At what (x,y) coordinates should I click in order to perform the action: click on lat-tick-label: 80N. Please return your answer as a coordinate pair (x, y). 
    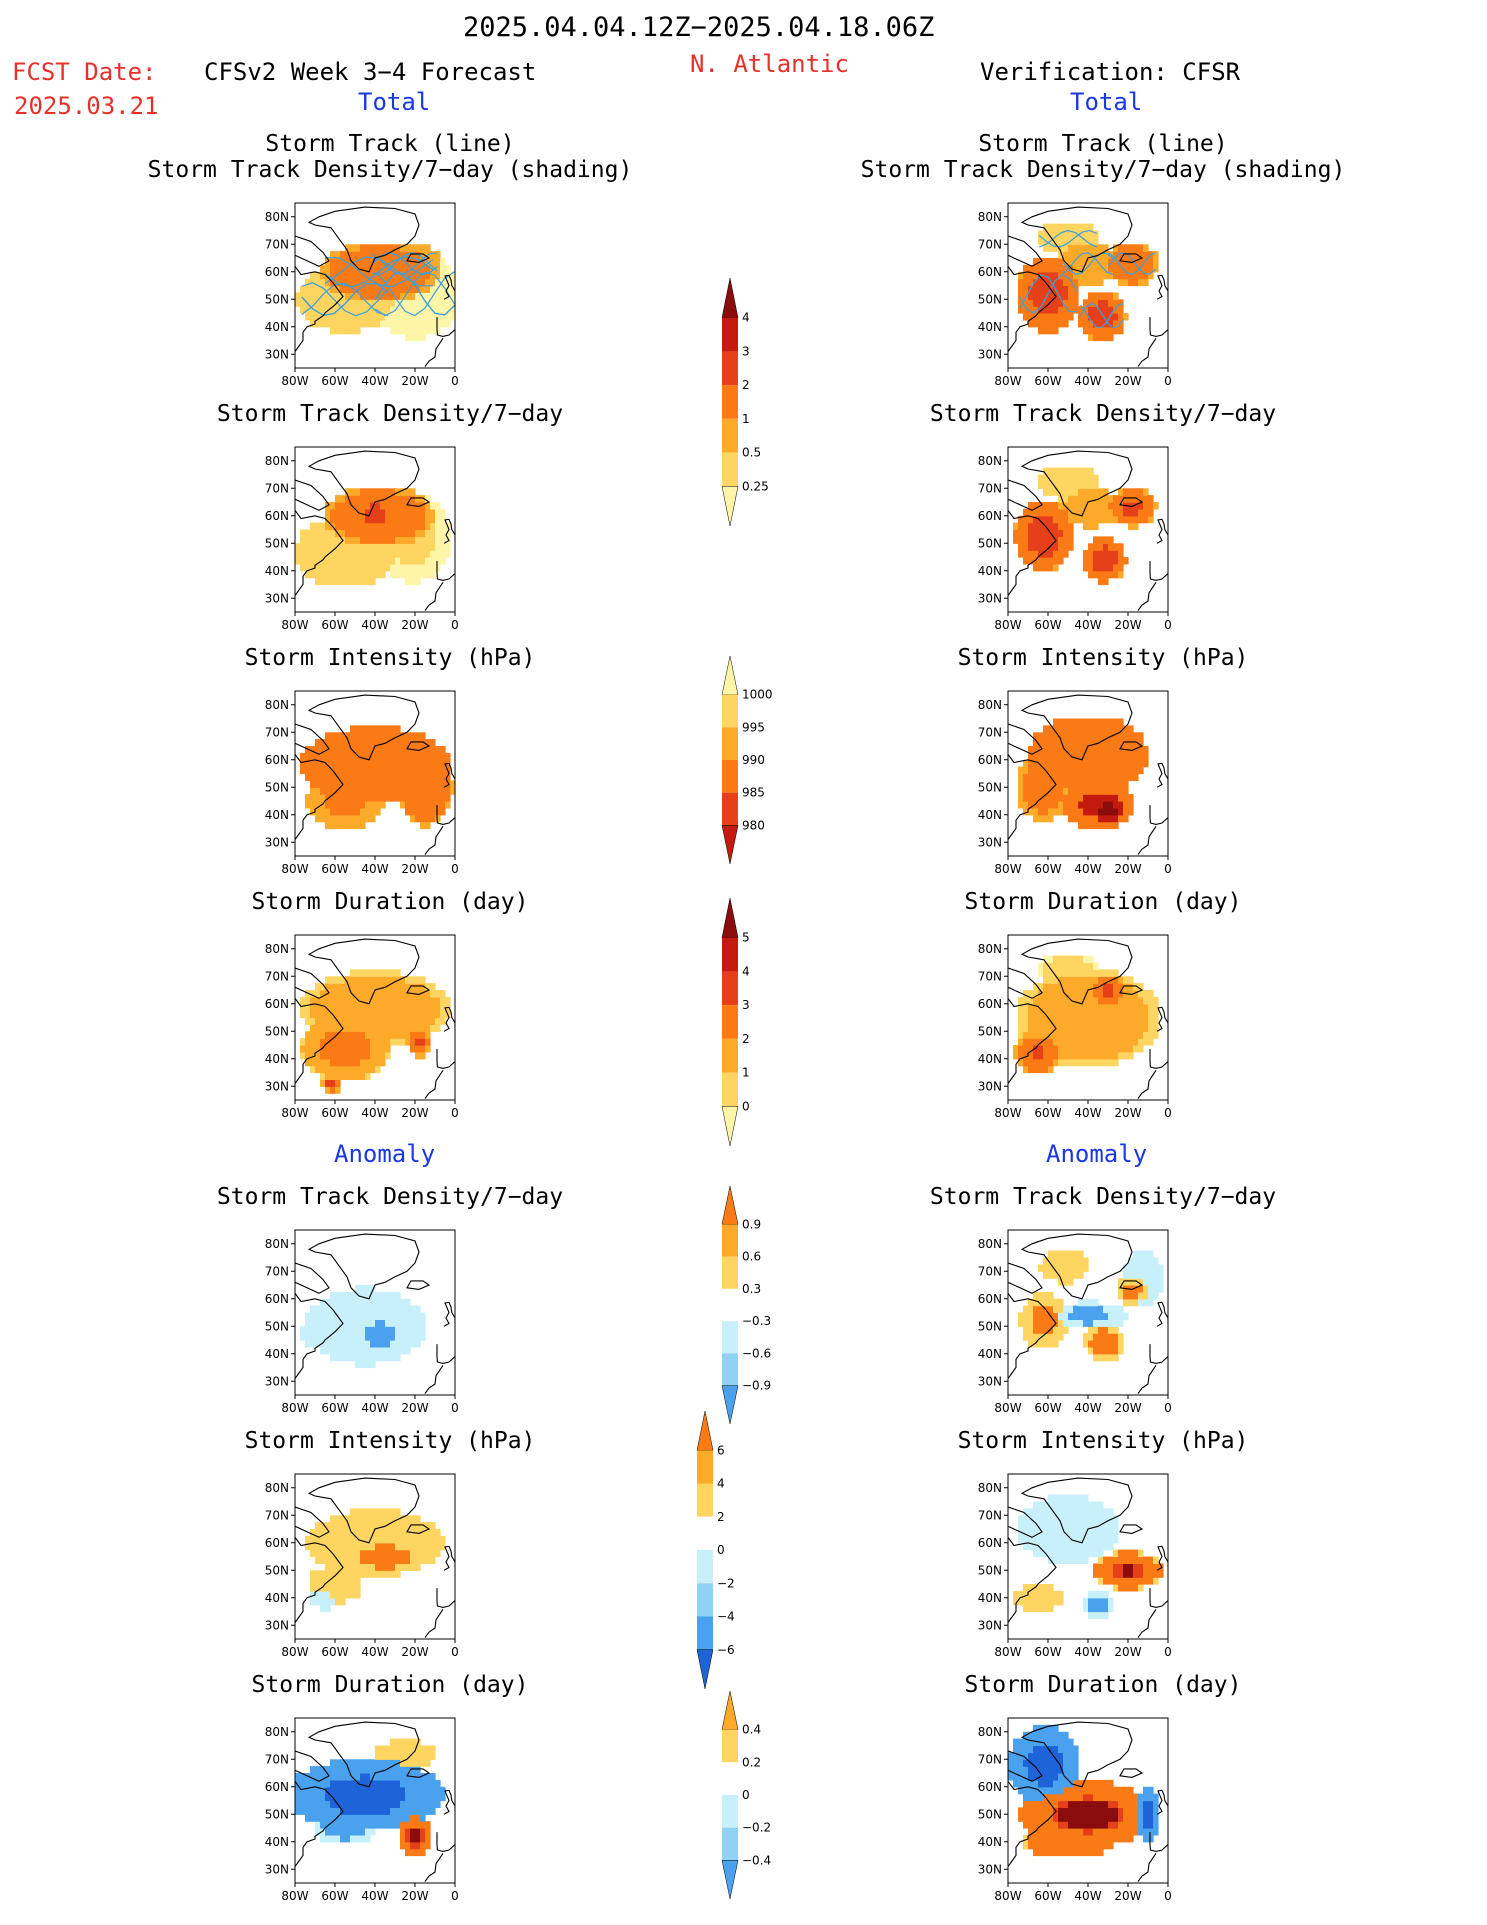
    Looking at the image, I should click on (990, 461).